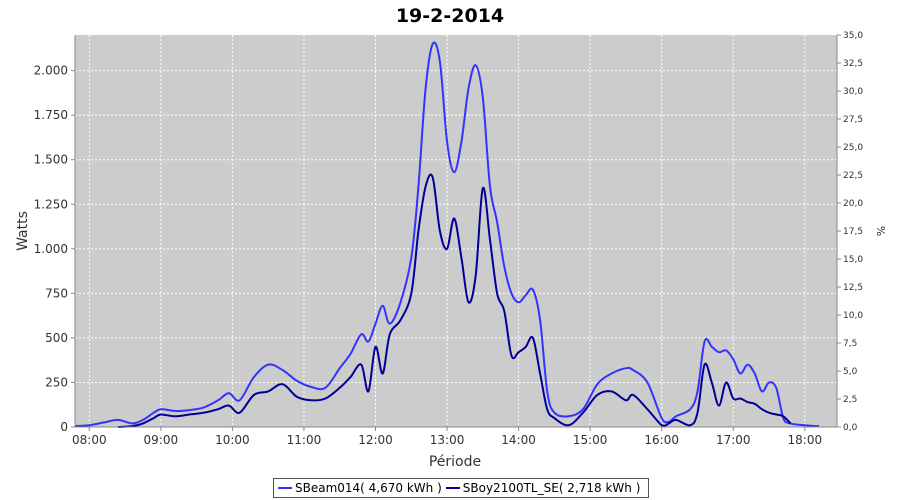 The image size is (900, 500). What do you see at coordinates (853, 120) in the screenshot?
I see `y2-tick-label: 27,5` at bounding box center [853, 120].